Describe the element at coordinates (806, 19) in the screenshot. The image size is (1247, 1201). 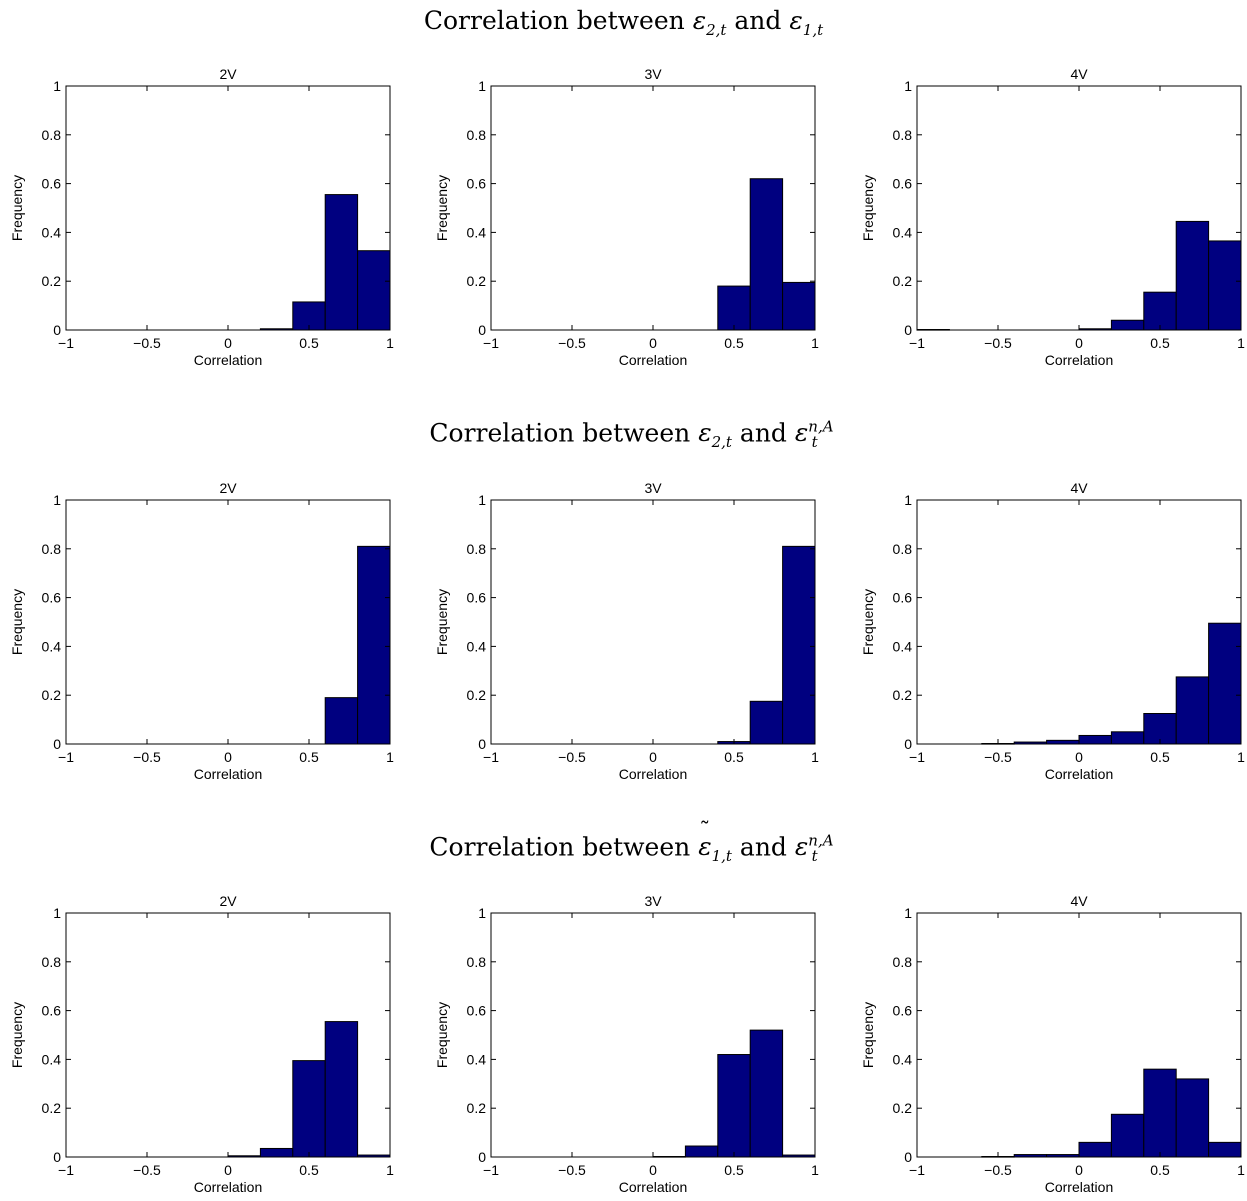
I see `title-symbol-b: ε ˜ 1,t` at that location.